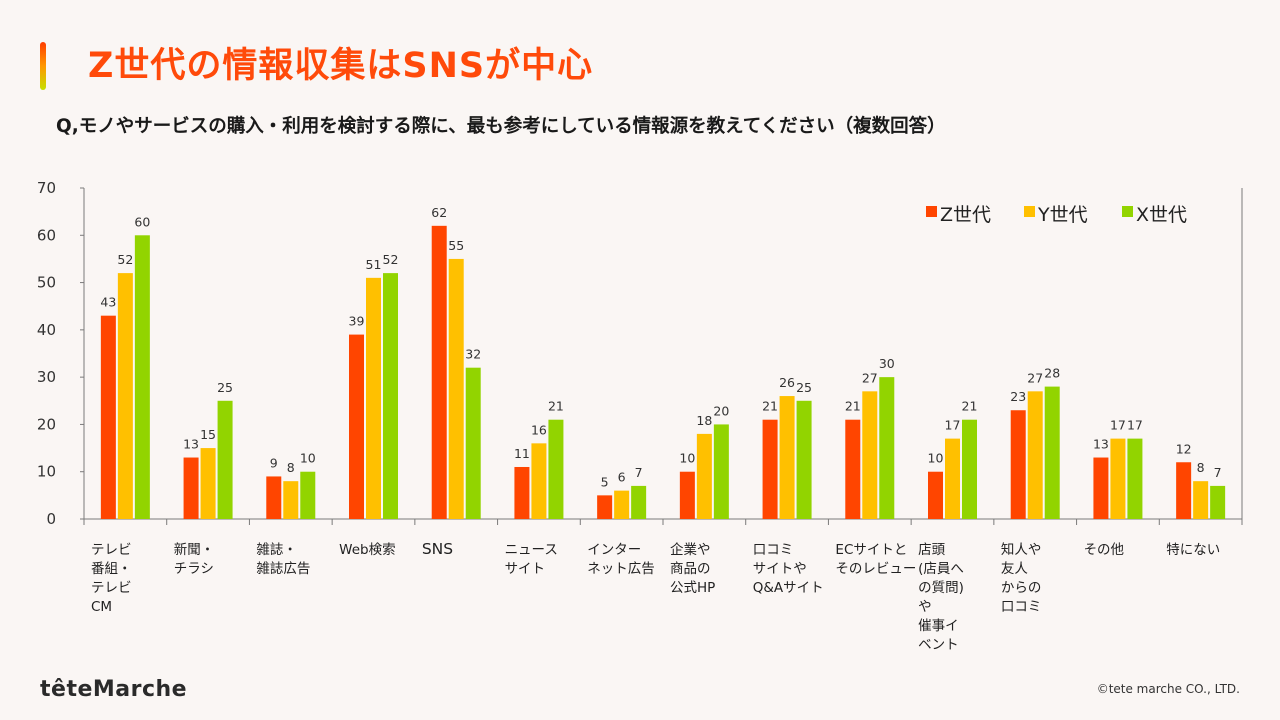 The height and width of the screenshot is (720, 1280). I want to click on data-label: 62, so click(439, 212).